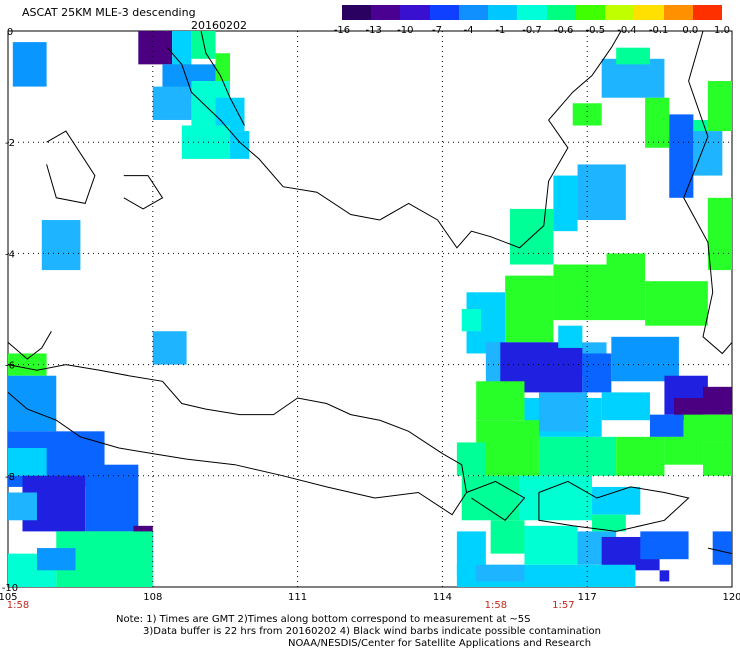 This screenshot has width=740, height=650. What do you see at coordinates (10, 254) in the screenshot?
I see `y-tick-label: -4` at bounding box center [10, 254].